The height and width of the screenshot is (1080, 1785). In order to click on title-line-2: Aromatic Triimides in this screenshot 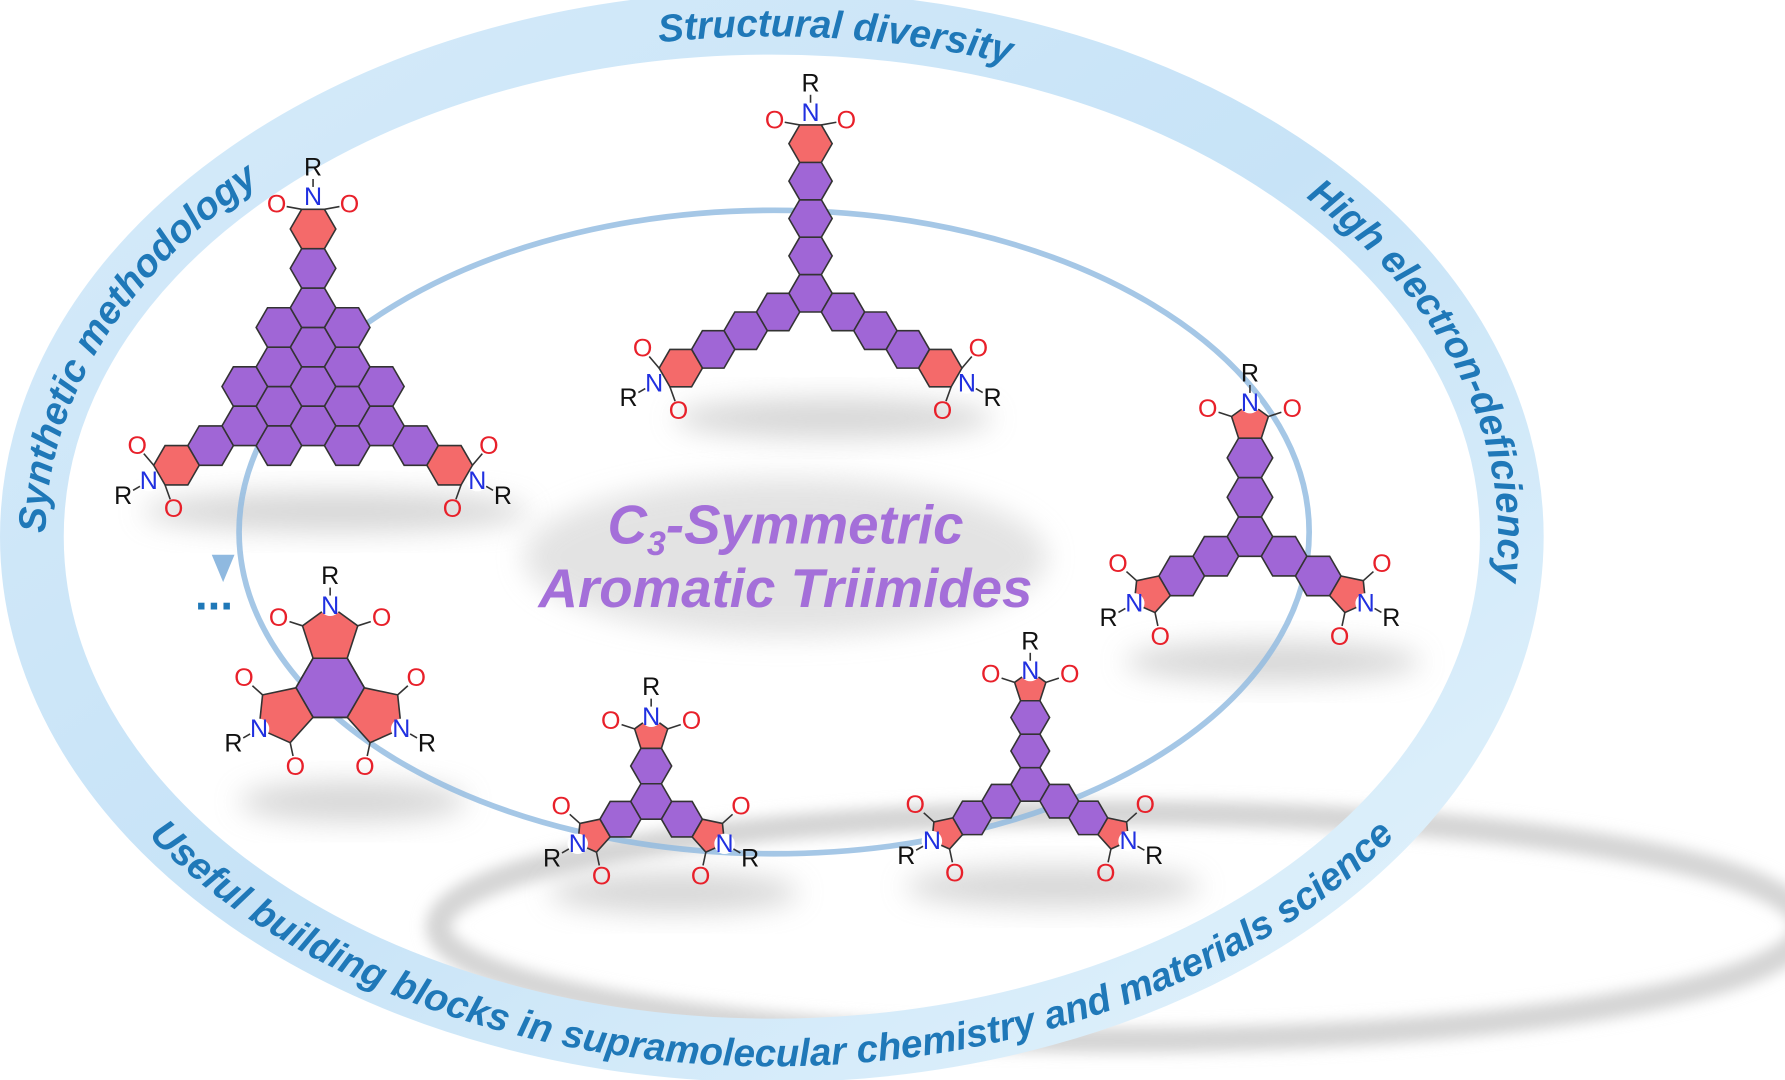, I will do `click(785, 588)`.